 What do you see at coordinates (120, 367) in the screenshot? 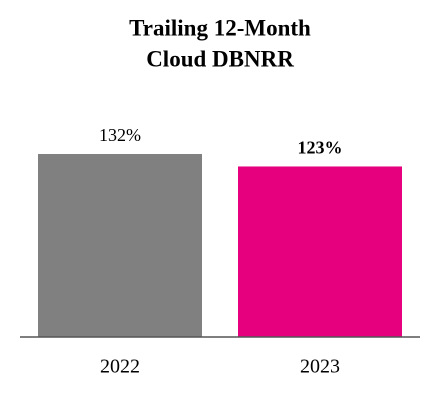
I see `x-tick-label: 2022` at bounding box center [120, 367].